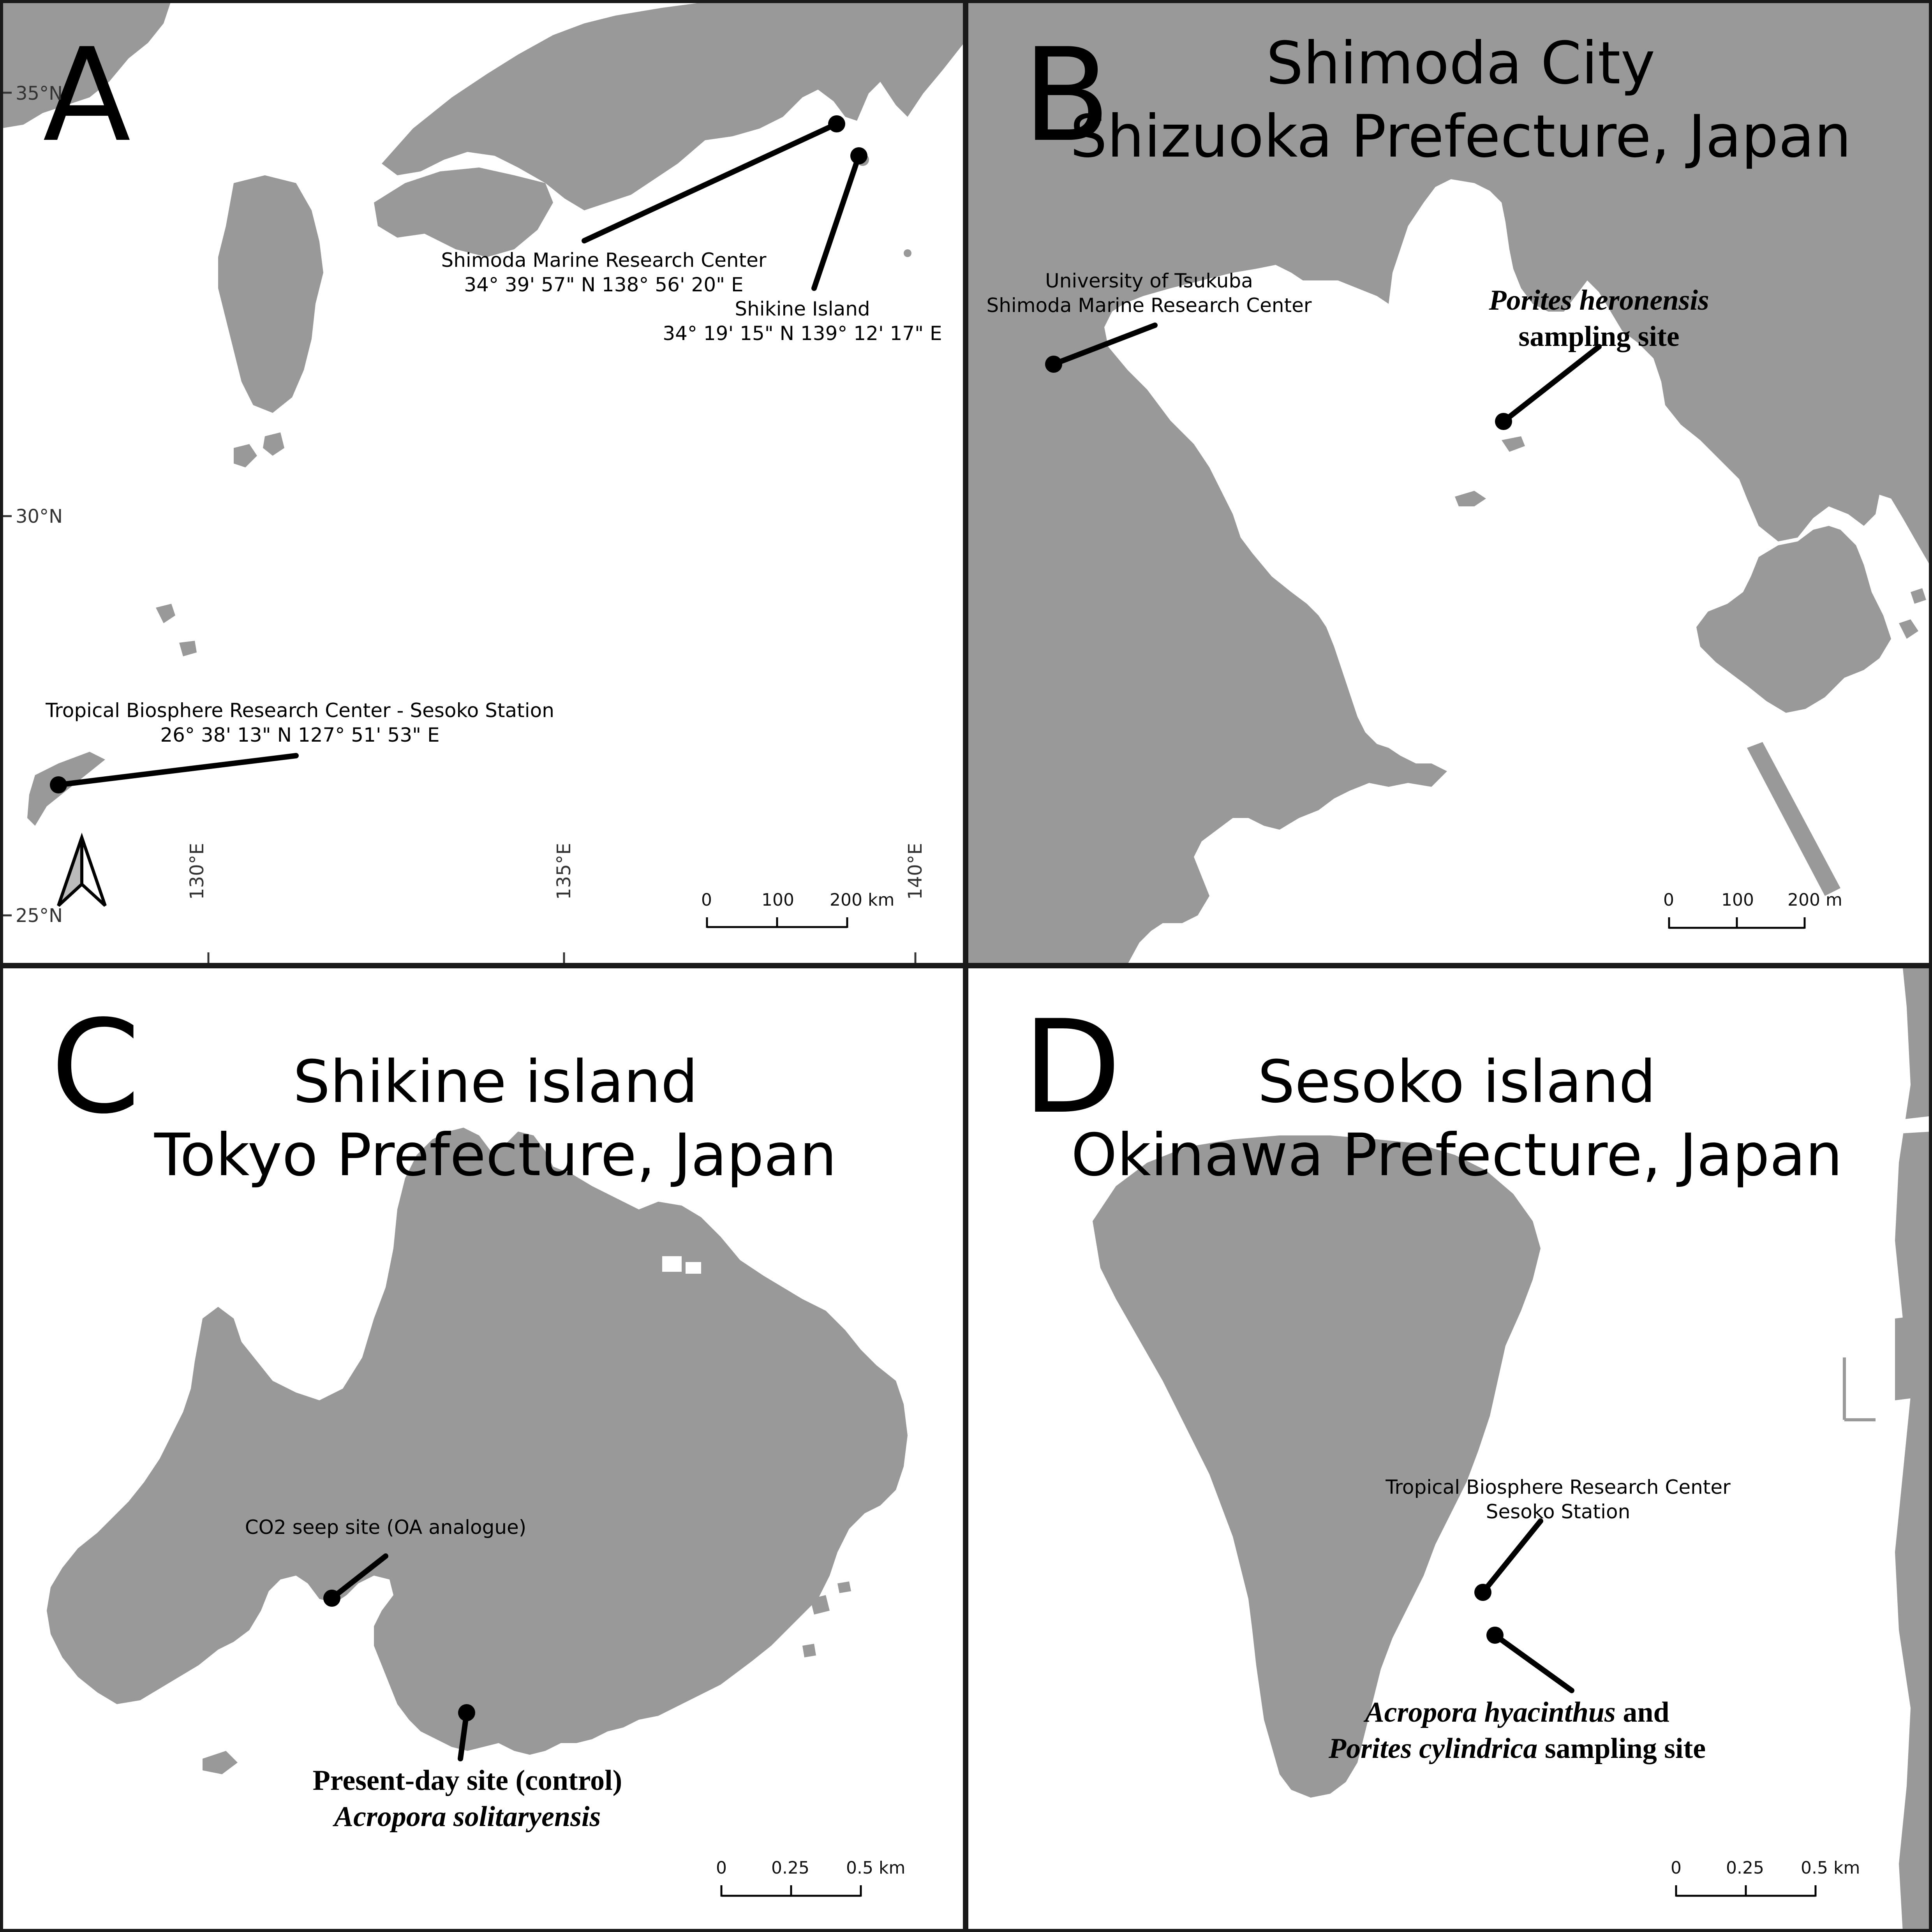  Describe the element at coordinates (876, 1868) in the screenshot. I see `panel-c-scale-05: 0.5 km` at that location.